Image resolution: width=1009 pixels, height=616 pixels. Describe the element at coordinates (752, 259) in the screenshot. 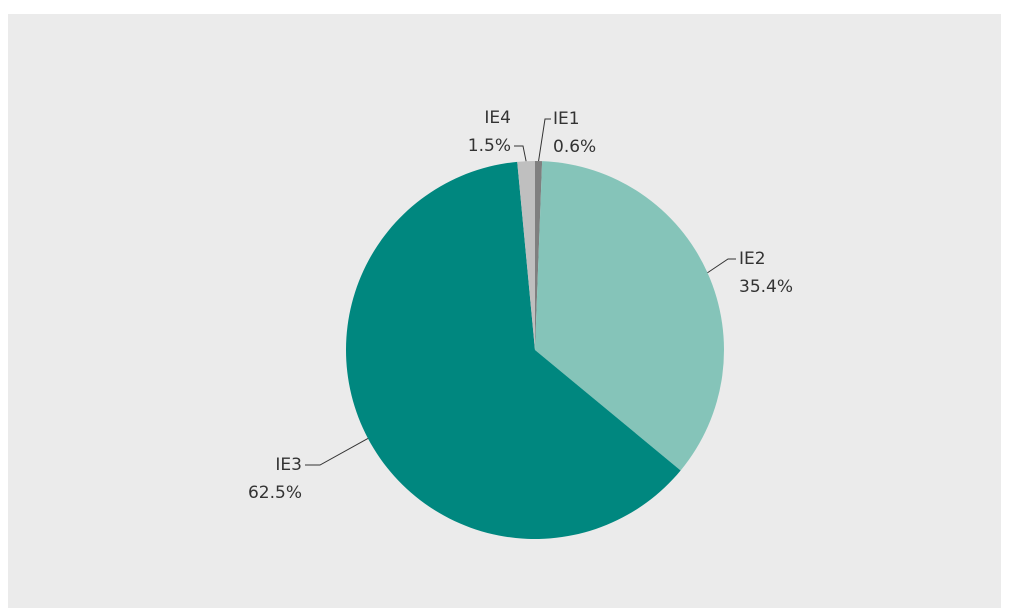

I see `slice-label: IE2` at that location.